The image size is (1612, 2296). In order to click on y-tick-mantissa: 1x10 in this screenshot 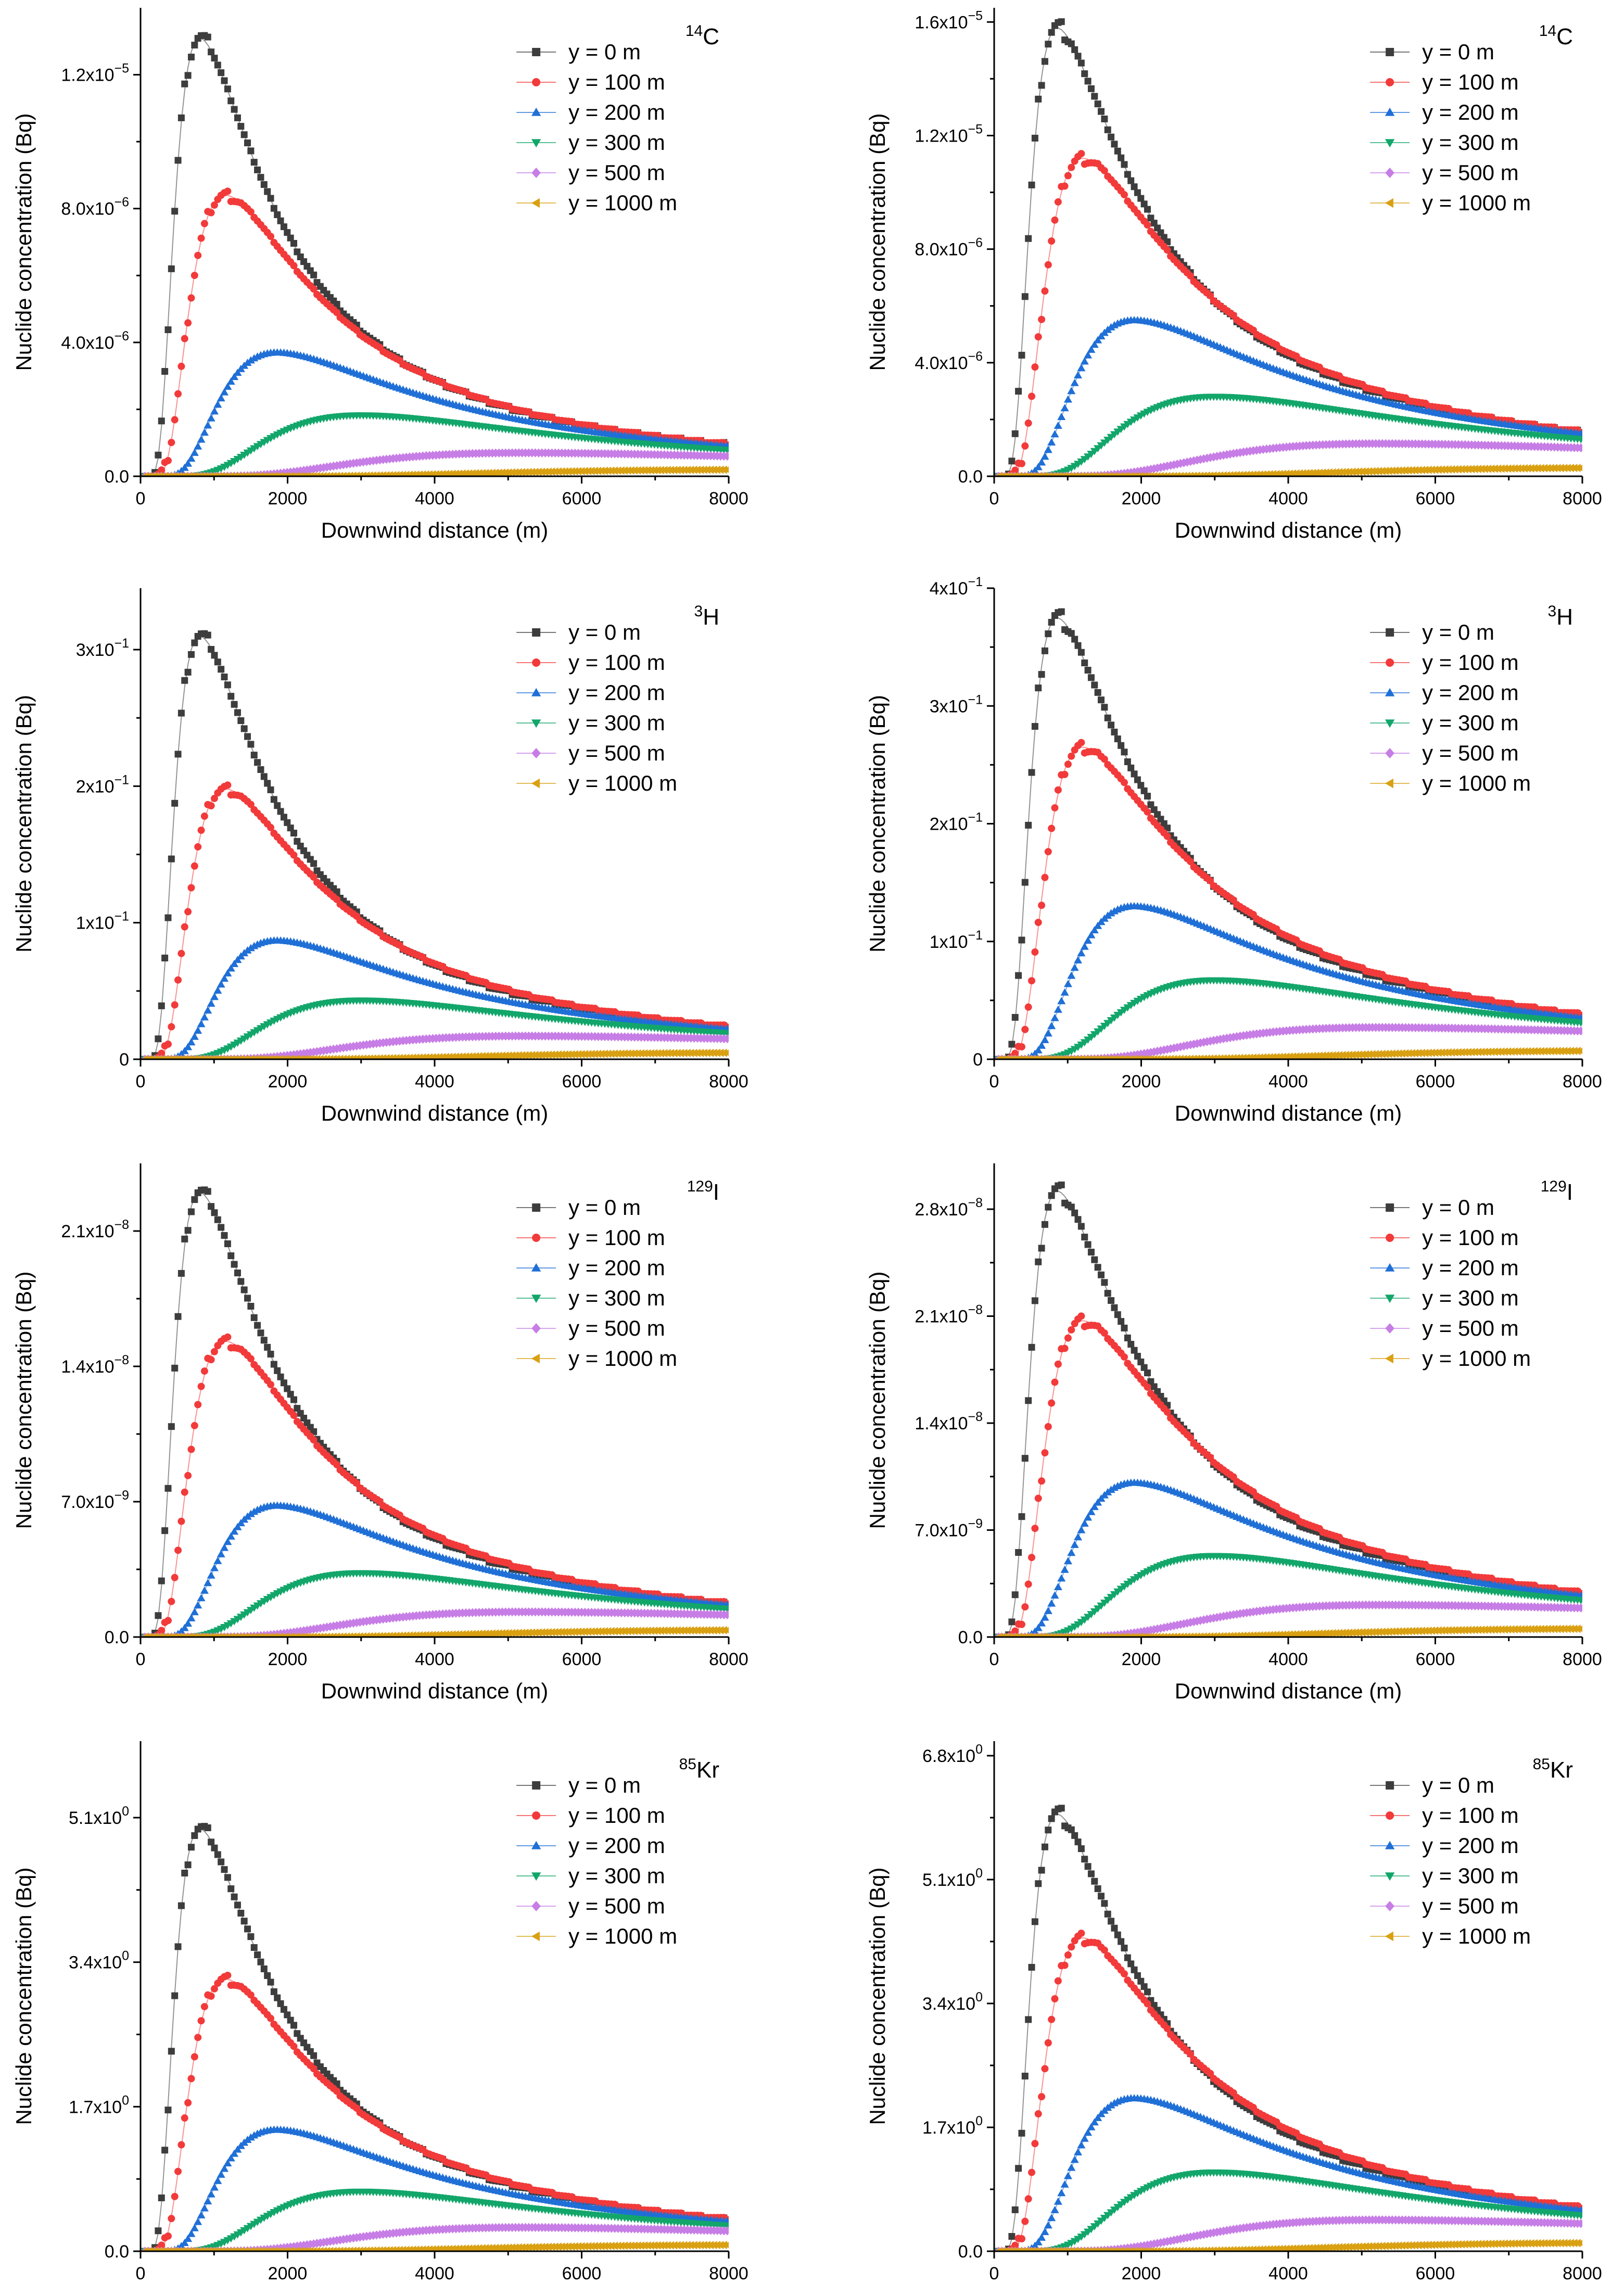, I will do `click(949, 942)`.